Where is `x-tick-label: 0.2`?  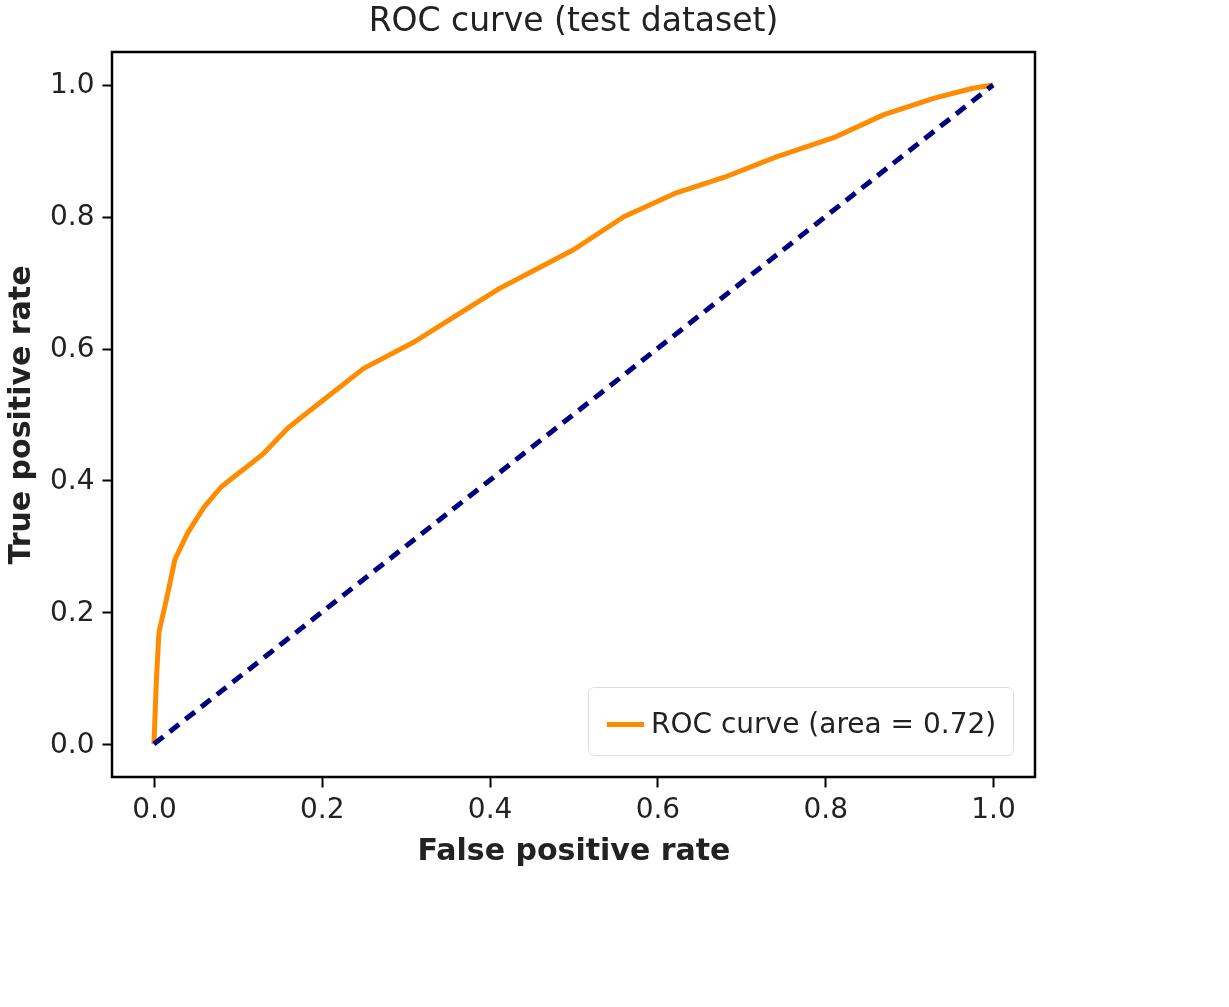 x-tick-label: 0.2 is located at coordinates (322, 808).